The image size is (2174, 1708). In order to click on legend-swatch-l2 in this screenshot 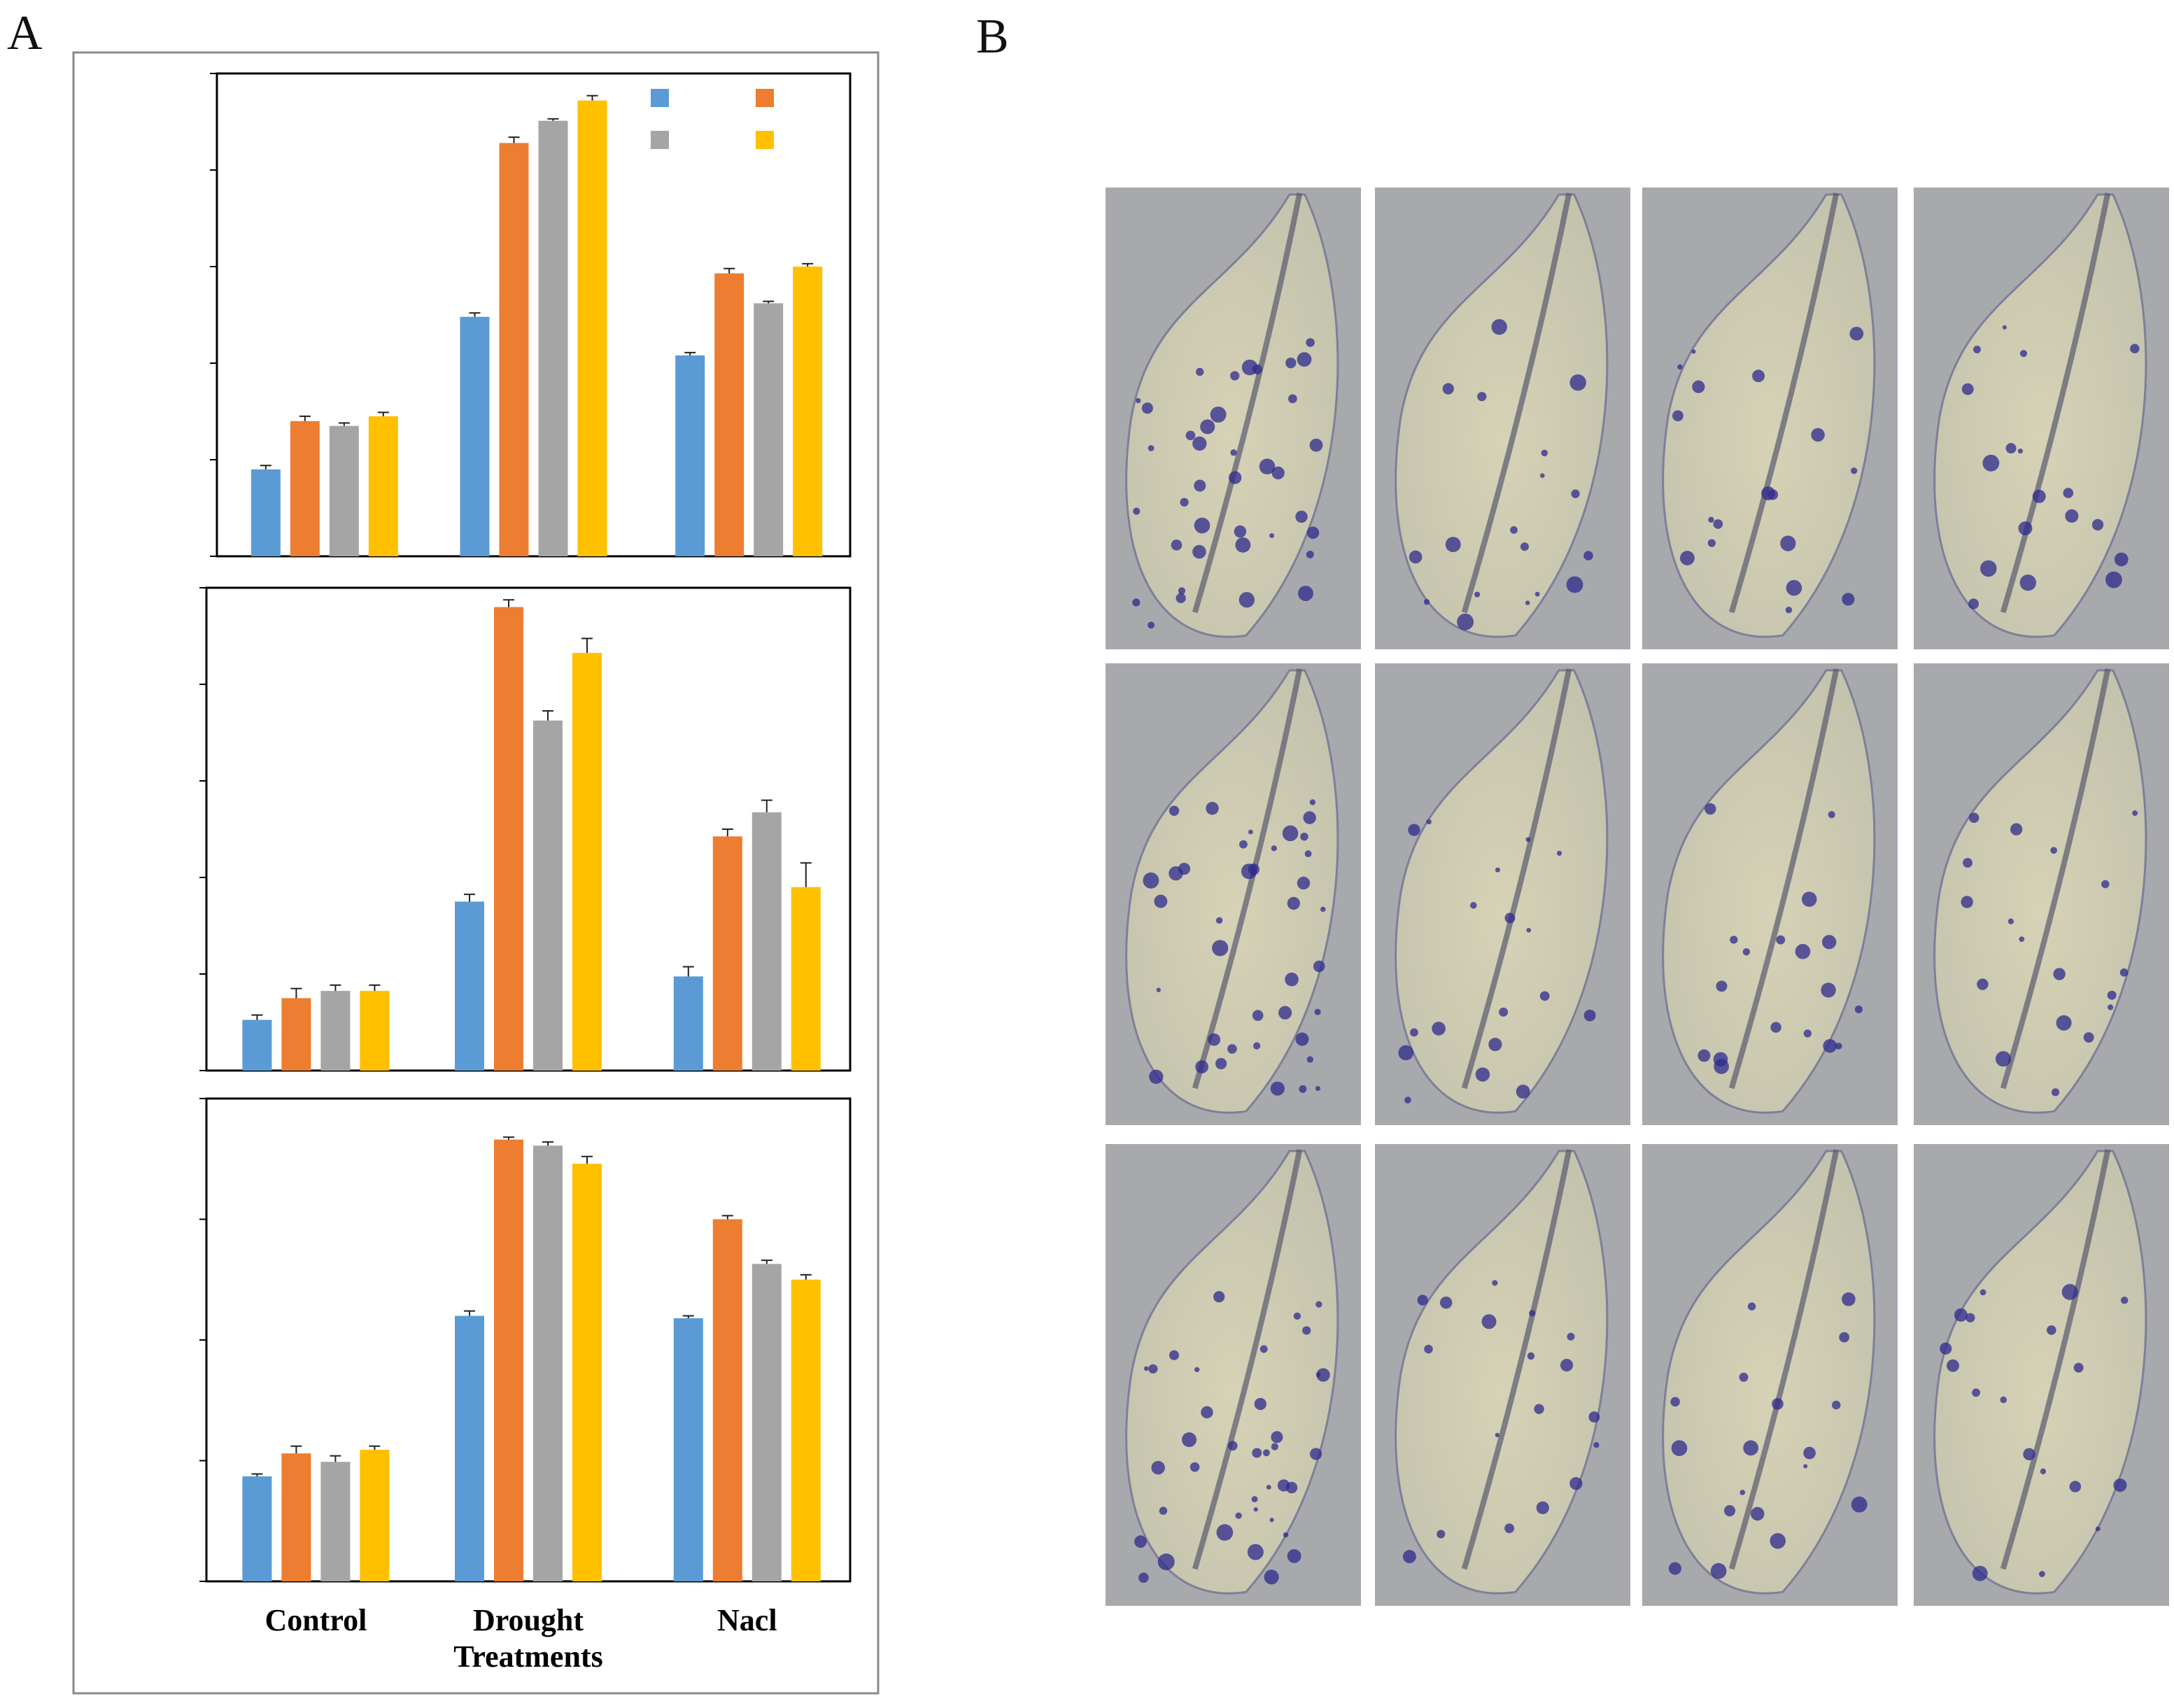, I will do `click(660, 140)`.